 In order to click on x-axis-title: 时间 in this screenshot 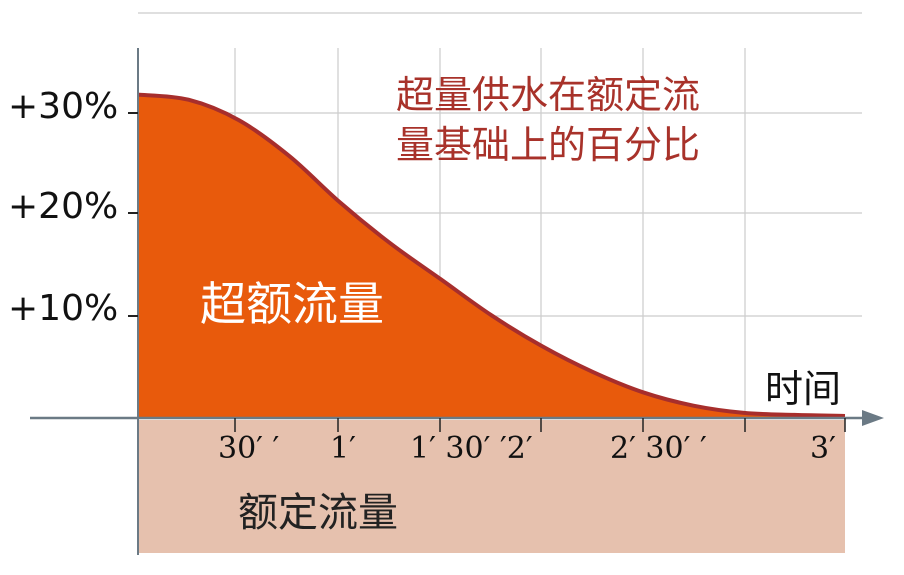, I will do `click(803, 389)`.